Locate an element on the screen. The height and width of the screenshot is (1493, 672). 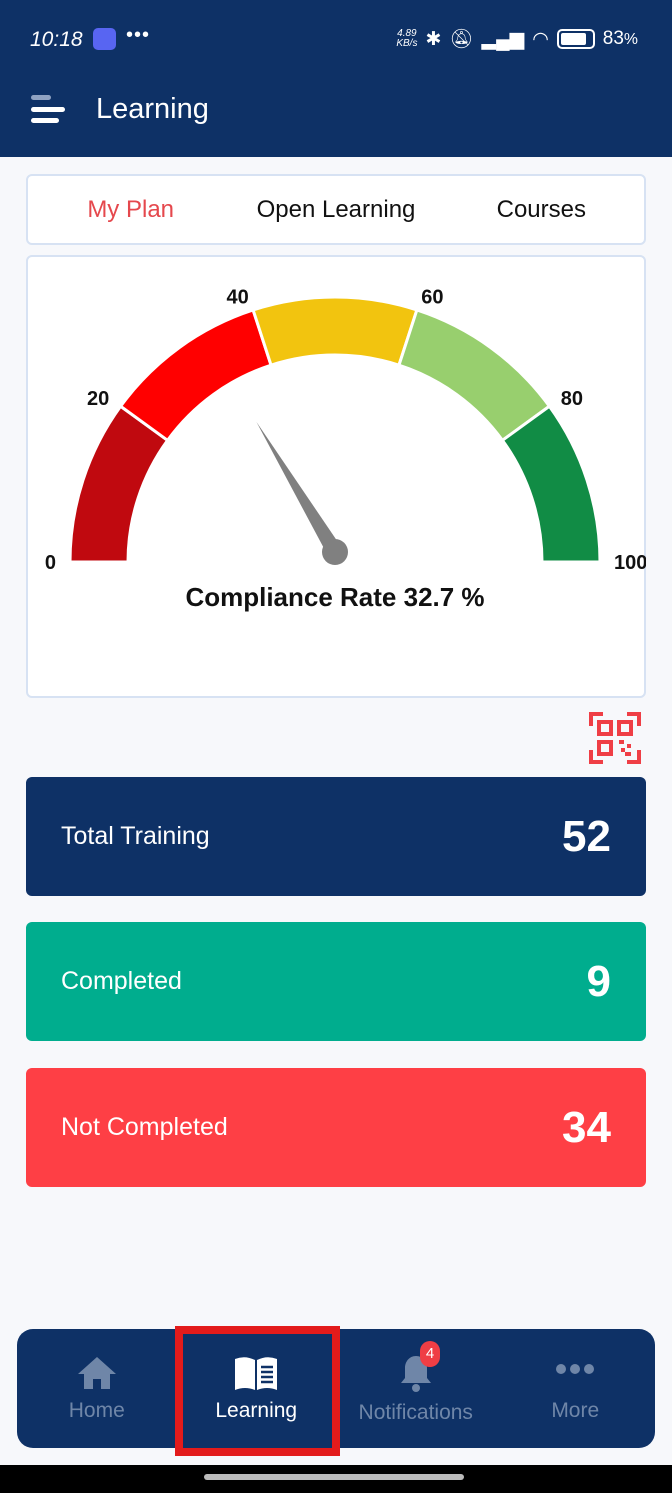
home-gesture-bar is located at coordinates (334, 1477).